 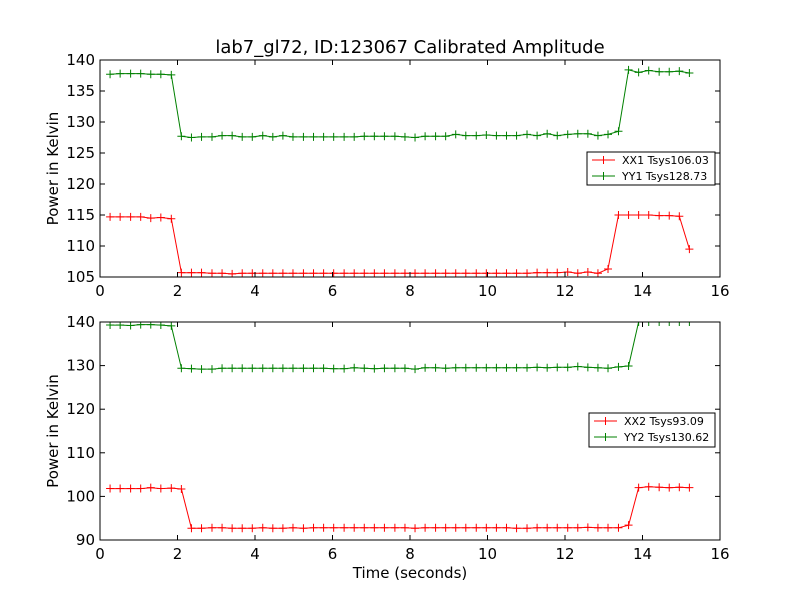 What do you see at coordinates (80, 184) in the screenshot?
I see `y-tick-label: 120` at bounding box center [80, 184].